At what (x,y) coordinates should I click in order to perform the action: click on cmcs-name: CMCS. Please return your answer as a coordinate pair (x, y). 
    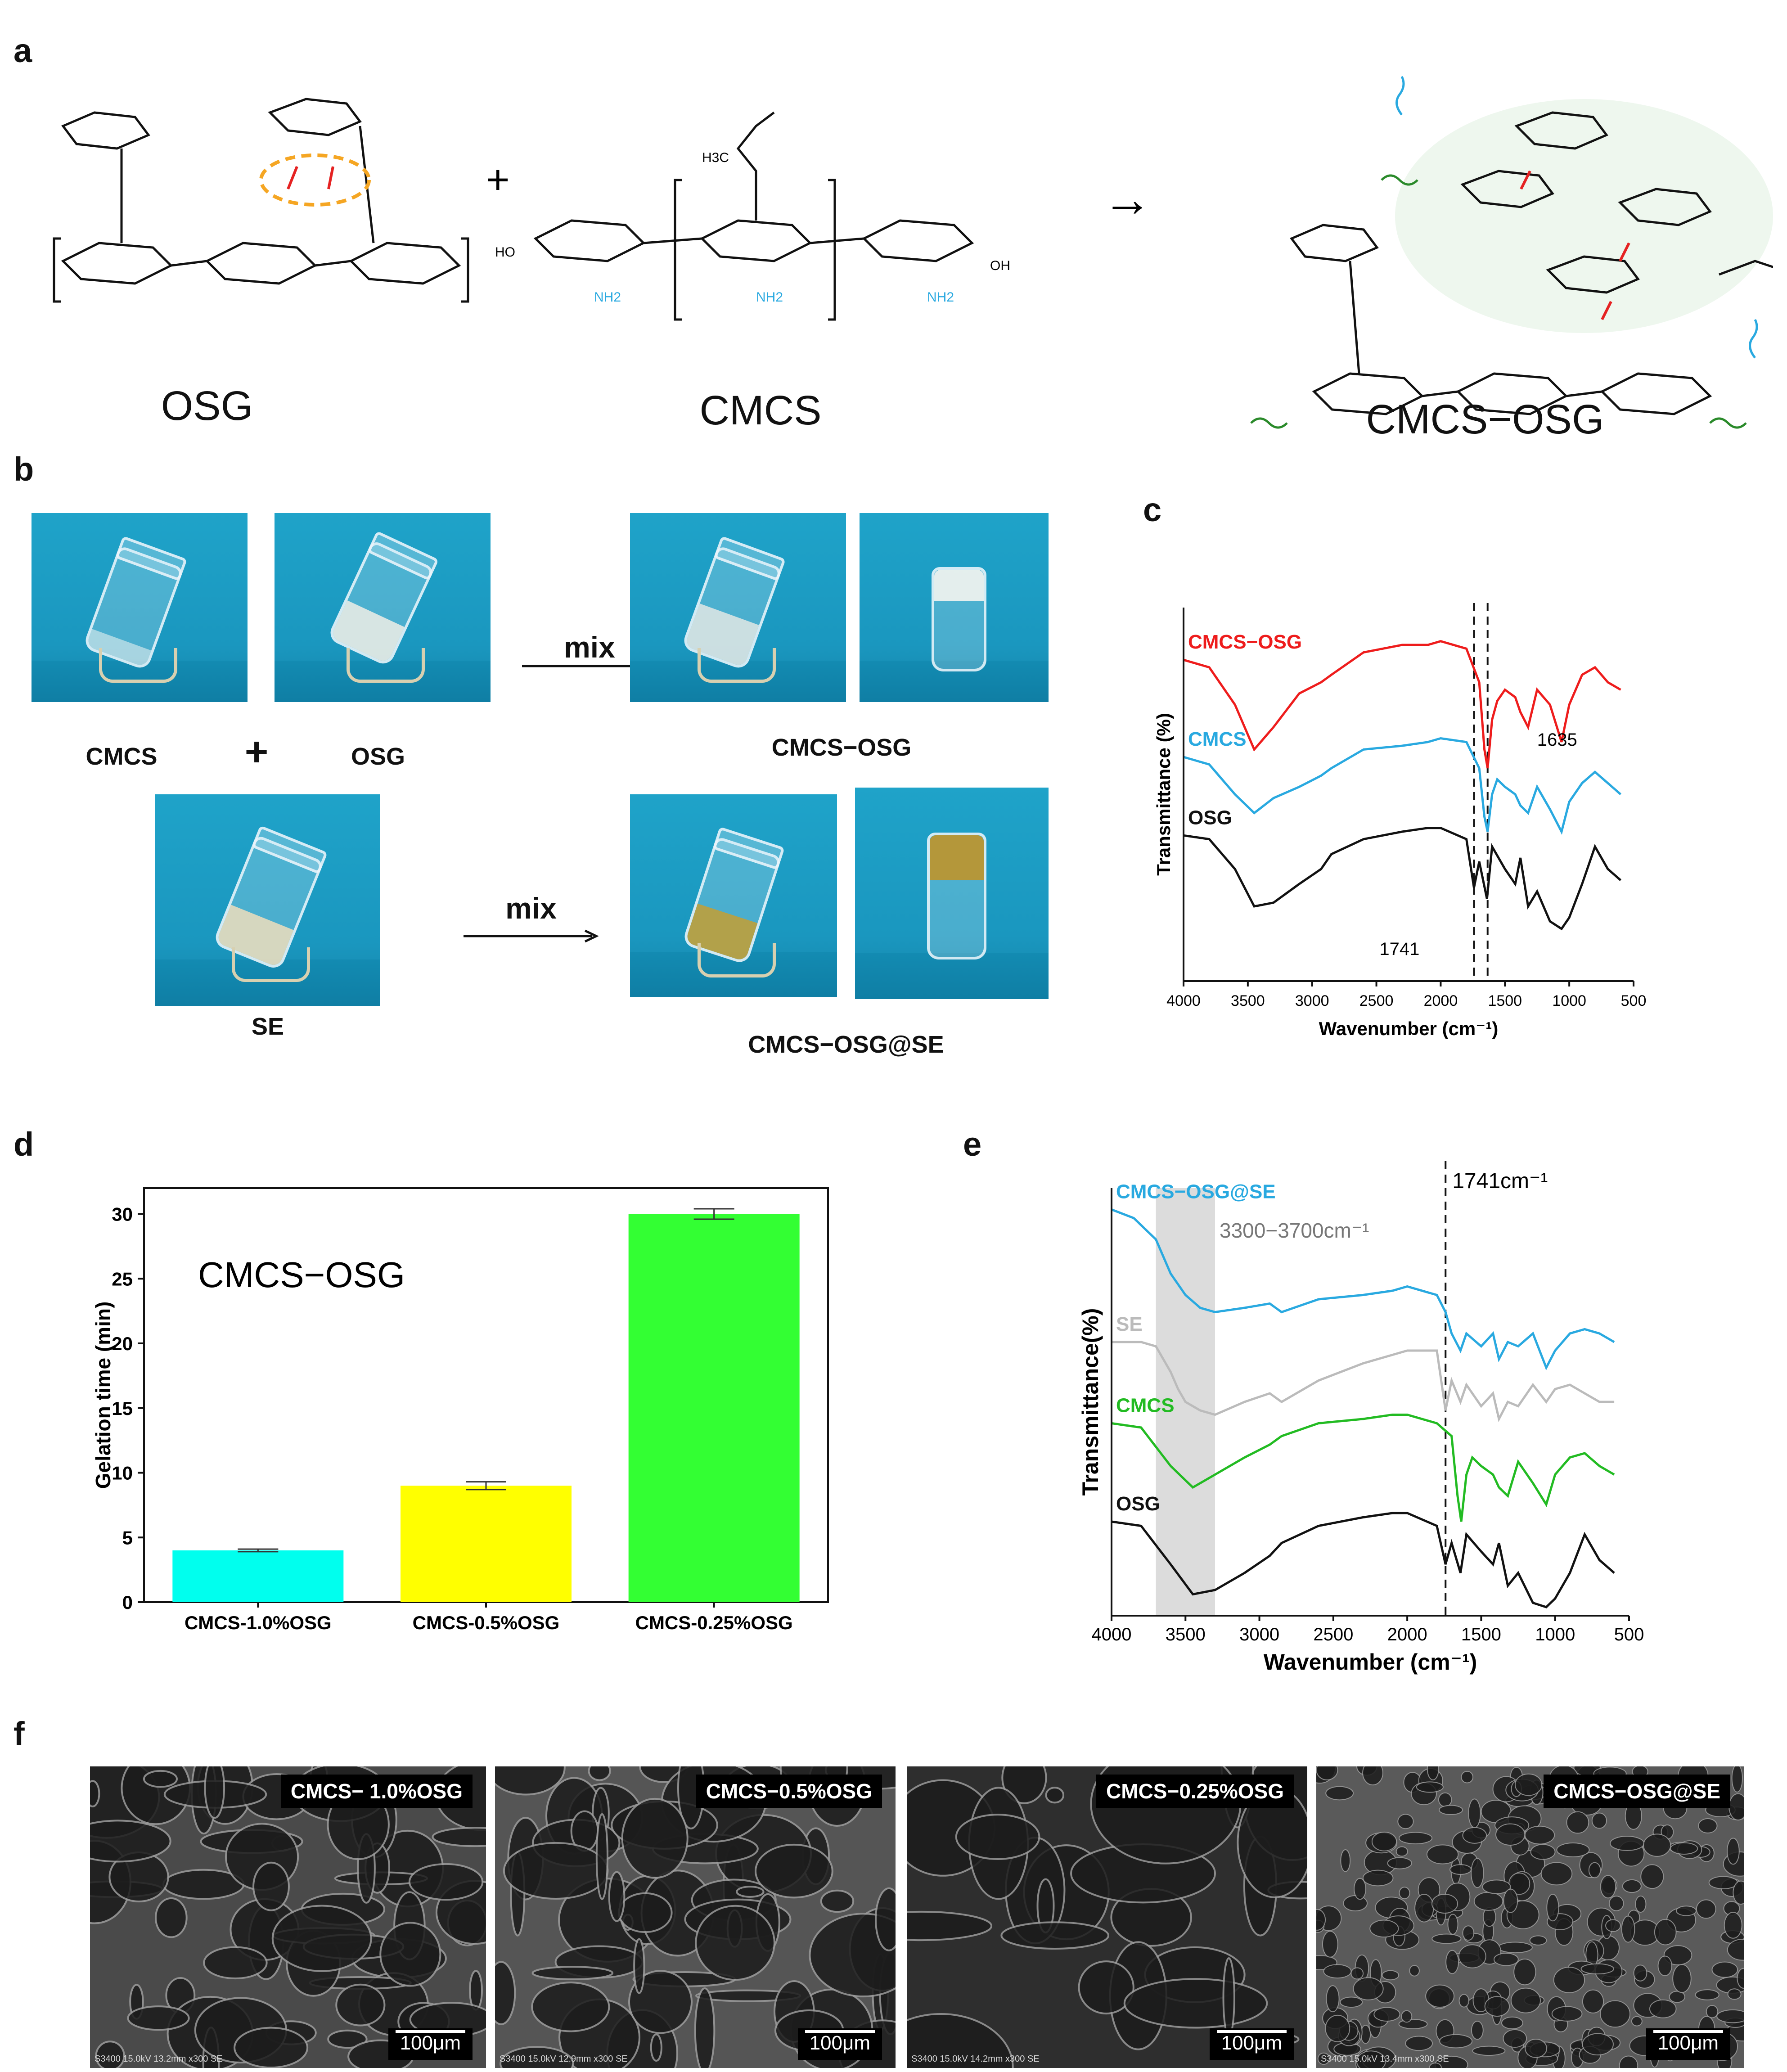
    Looking at the image, I should click on (761, 410).